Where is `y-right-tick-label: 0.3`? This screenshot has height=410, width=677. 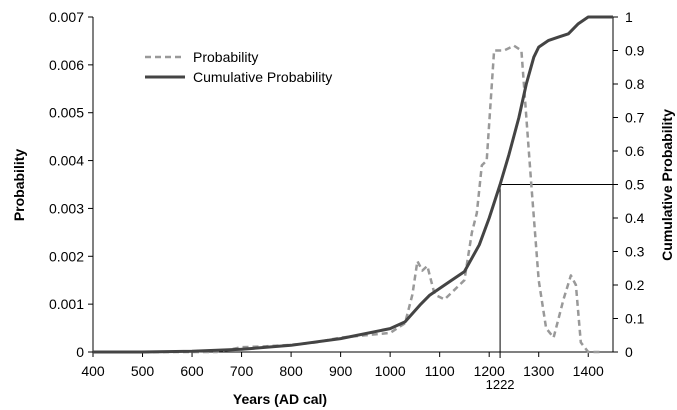 y-right-tick-label: 0.3 is located at coordinates (635, 252).